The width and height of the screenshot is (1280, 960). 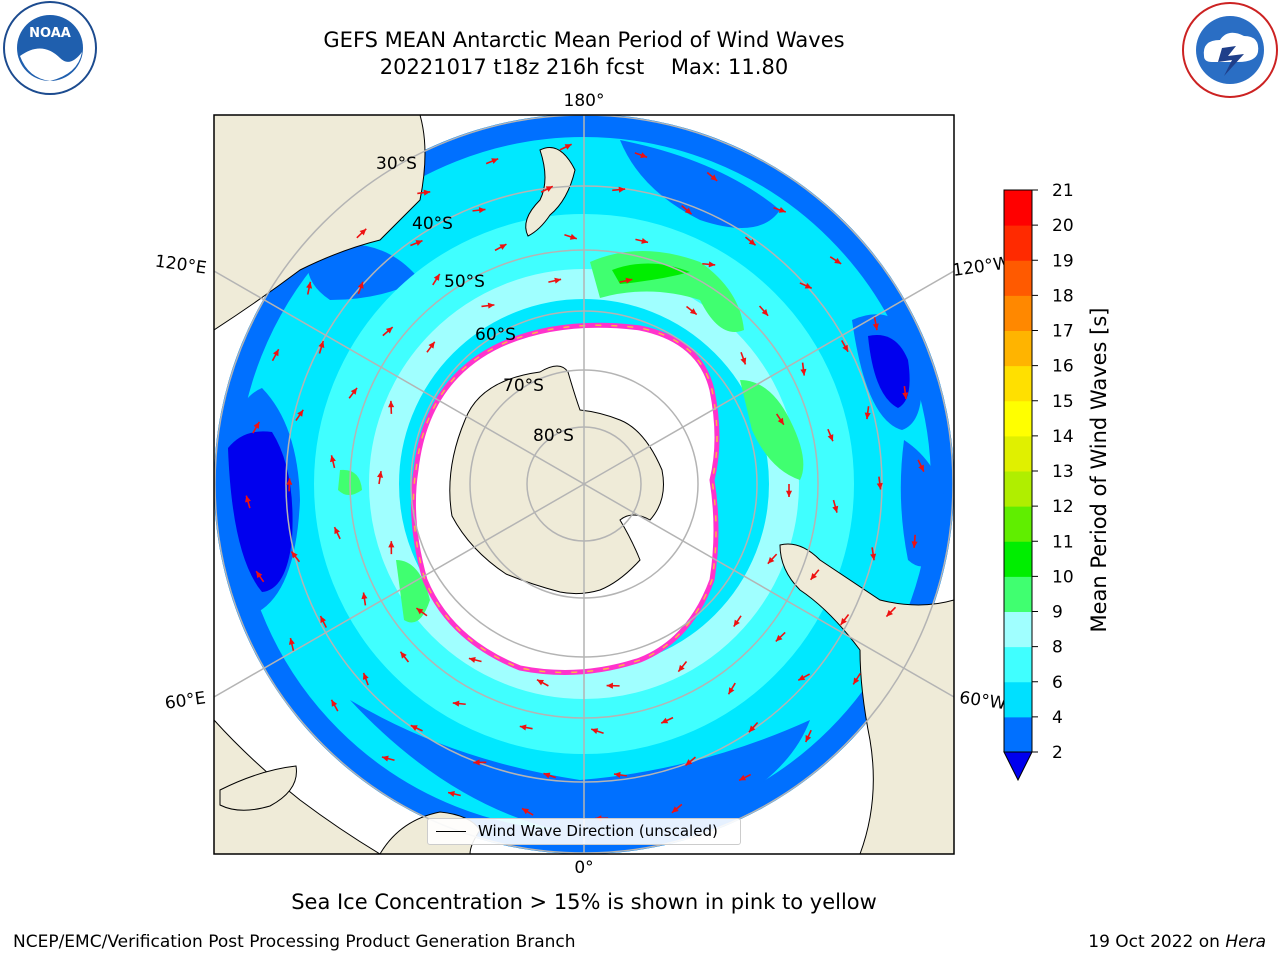 What do you see at coordinates (432, 224) in the screenshot?
I see `lat-label-40: 40°S` at bounding box center [432, 224].